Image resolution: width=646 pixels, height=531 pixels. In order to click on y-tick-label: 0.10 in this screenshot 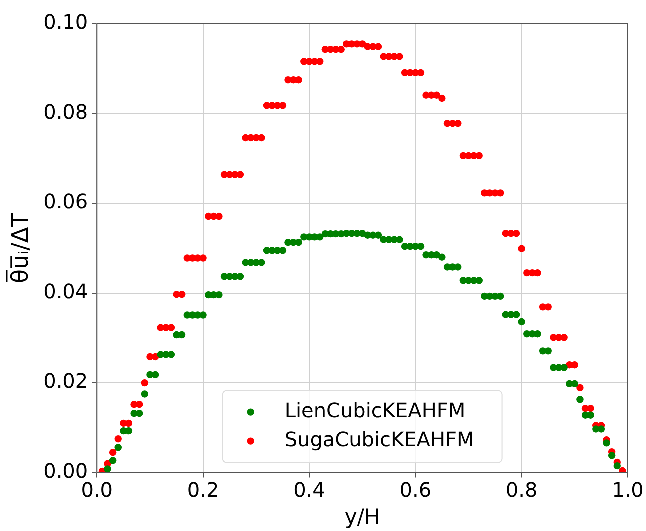, I will do `click(66, 22)`.